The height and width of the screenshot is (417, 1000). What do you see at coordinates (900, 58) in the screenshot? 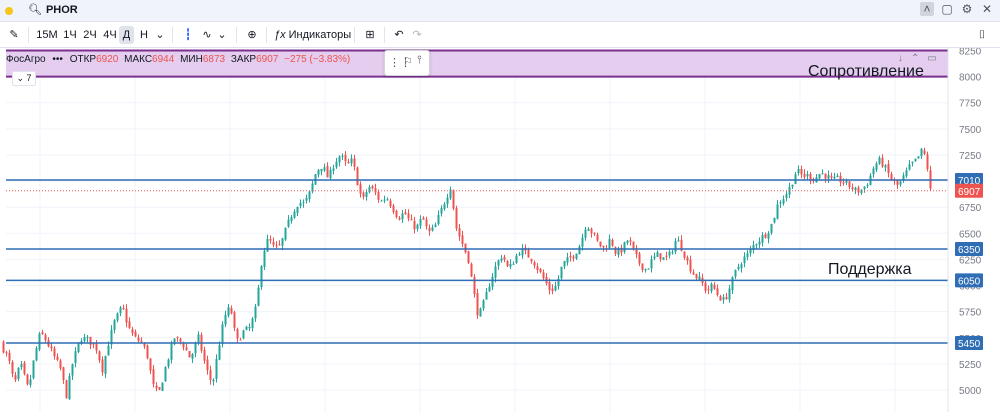
I see `download-icon: ↓` at bounding box center [900, 58].